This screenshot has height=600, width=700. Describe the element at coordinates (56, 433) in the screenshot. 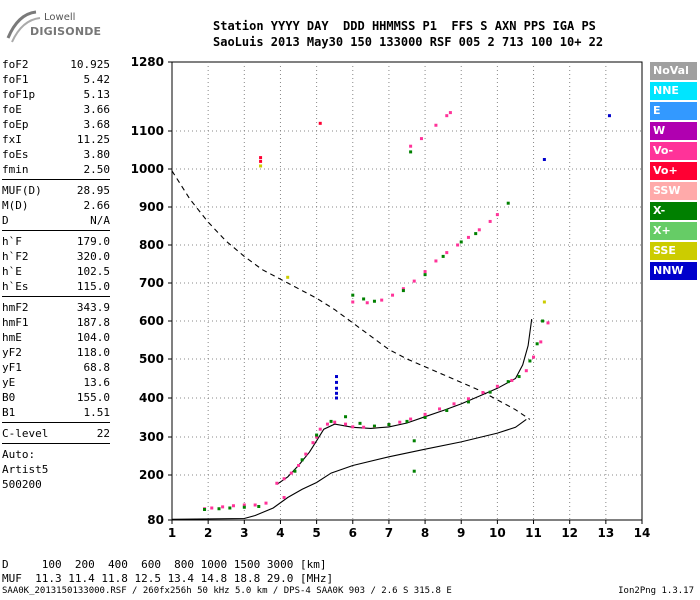

I see `param-row: C-level 22` at that location.